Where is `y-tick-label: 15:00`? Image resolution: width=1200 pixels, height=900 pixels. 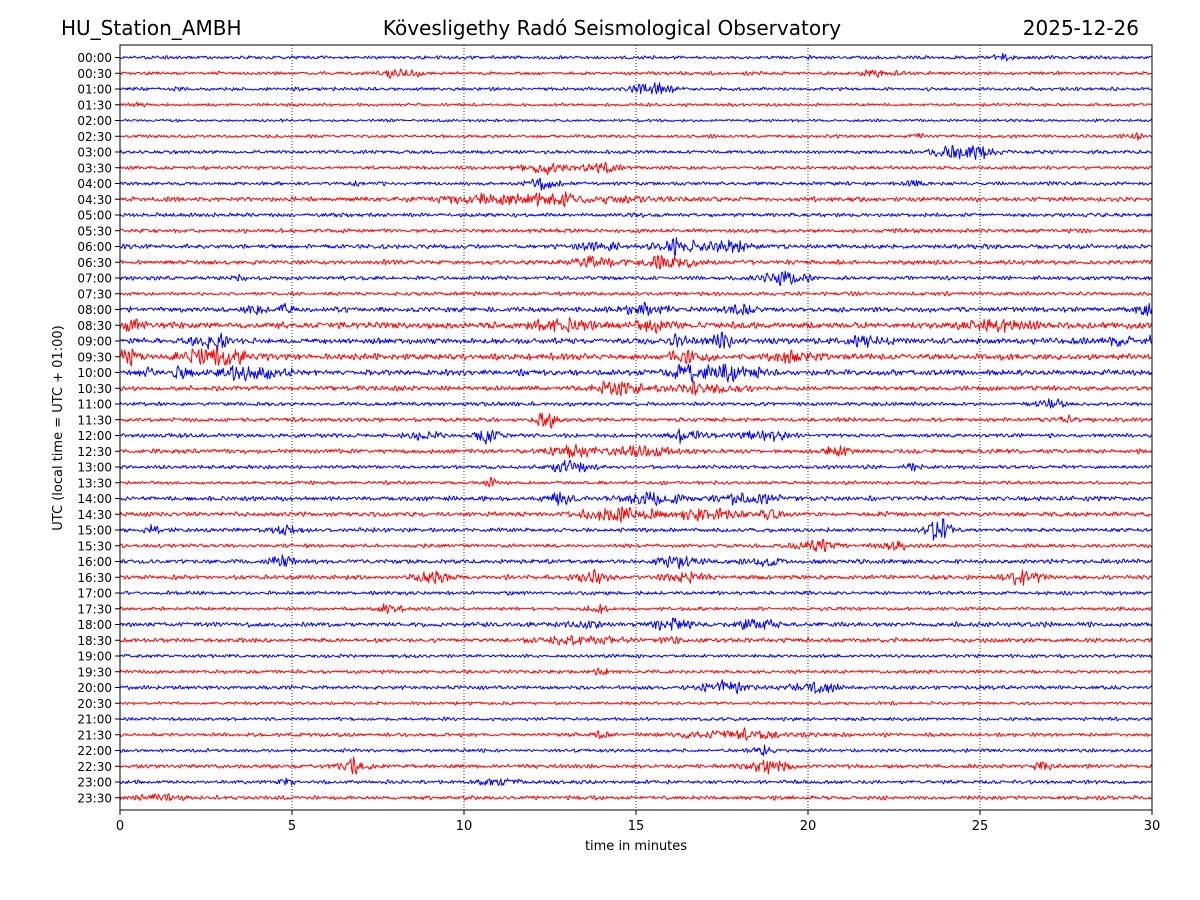
y-tick-label: 15:00 is located at coordinates (94, 531).